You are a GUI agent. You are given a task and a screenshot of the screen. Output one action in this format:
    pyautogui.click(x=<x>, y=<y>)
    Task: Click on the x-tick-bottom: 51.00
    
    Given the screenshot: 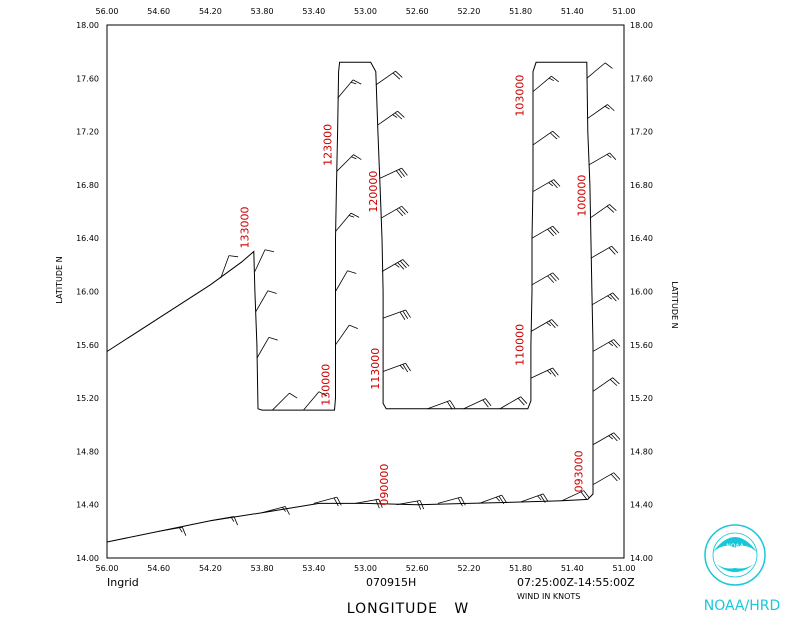 What is the action you would take?
    pyautogui.click(x=624, y=568)
    